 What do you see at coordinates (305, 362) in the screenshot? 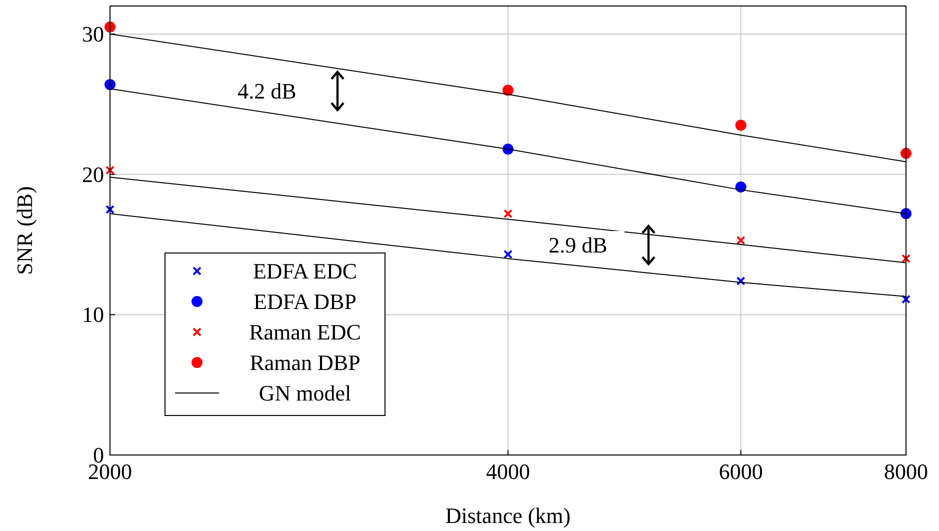
I see `legend-label: Raman DBP` at bounding box center [305, 362].